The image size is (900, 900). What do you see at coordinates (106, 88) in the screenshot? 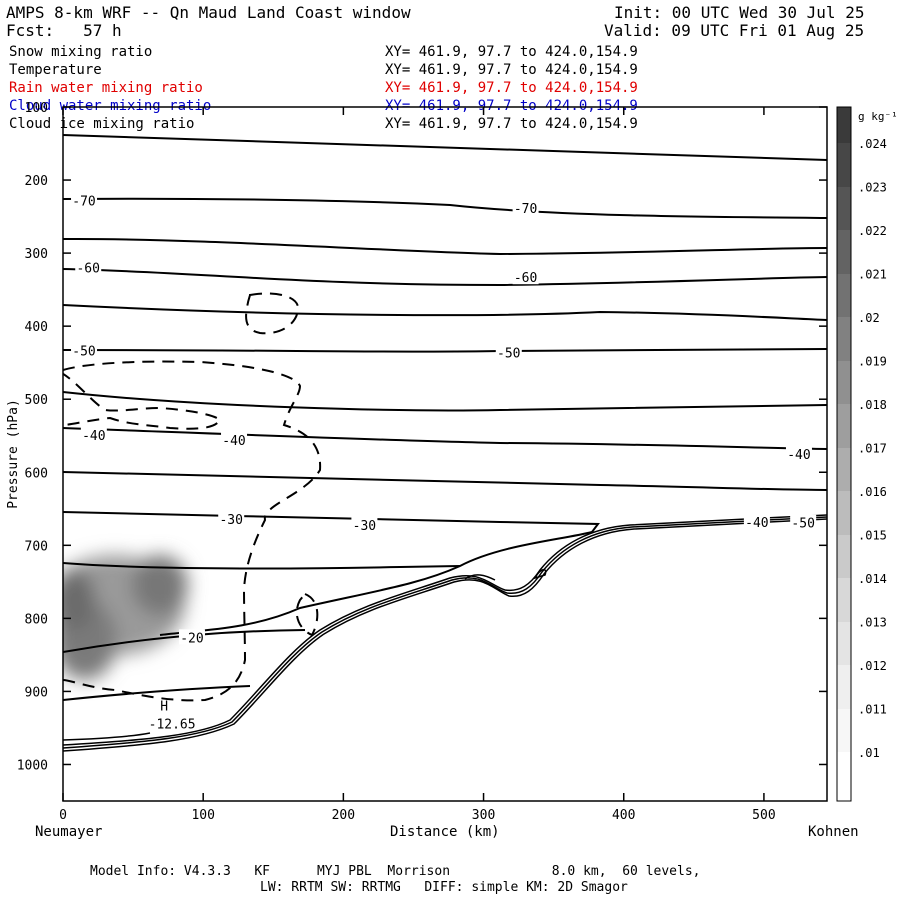
I see `field-name-rain: Rain water mixing ratio` at bounding box center [106, 88].